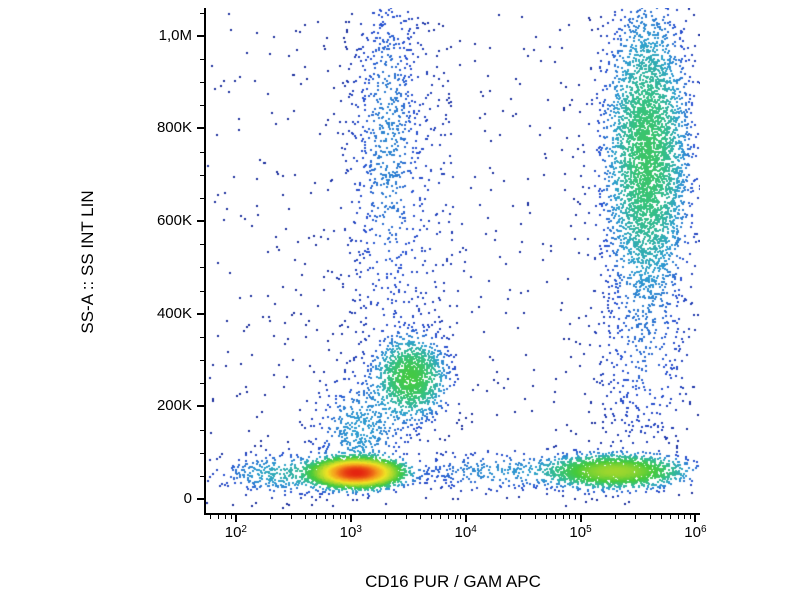  What do you see at coordinates (465, 532) in the screenshot?
I see `x-tick-label: 104` at bounding box center [465, 532].